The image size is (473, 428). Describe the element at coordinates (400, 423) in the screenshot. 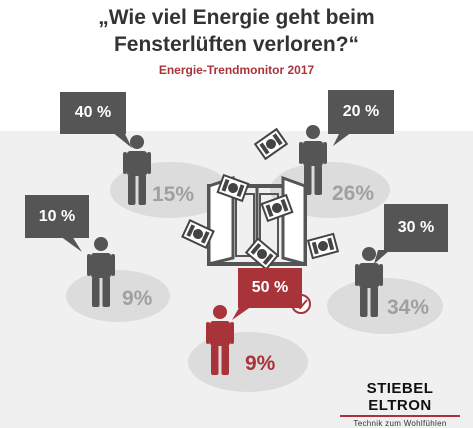

I see `brand-tagline: Technik zum Wohlfühlen` at that location.